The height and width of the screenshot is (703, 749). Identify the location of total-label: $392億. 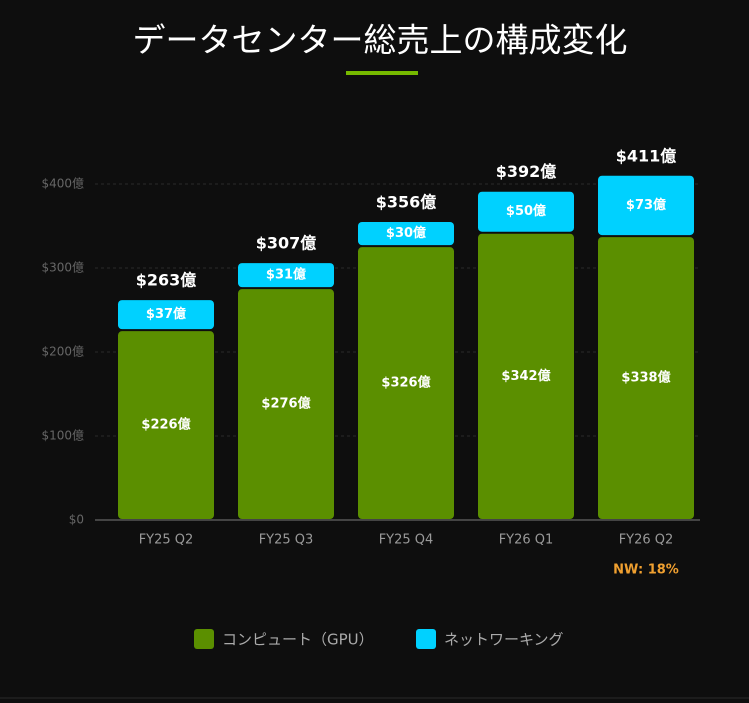
(526, 171).